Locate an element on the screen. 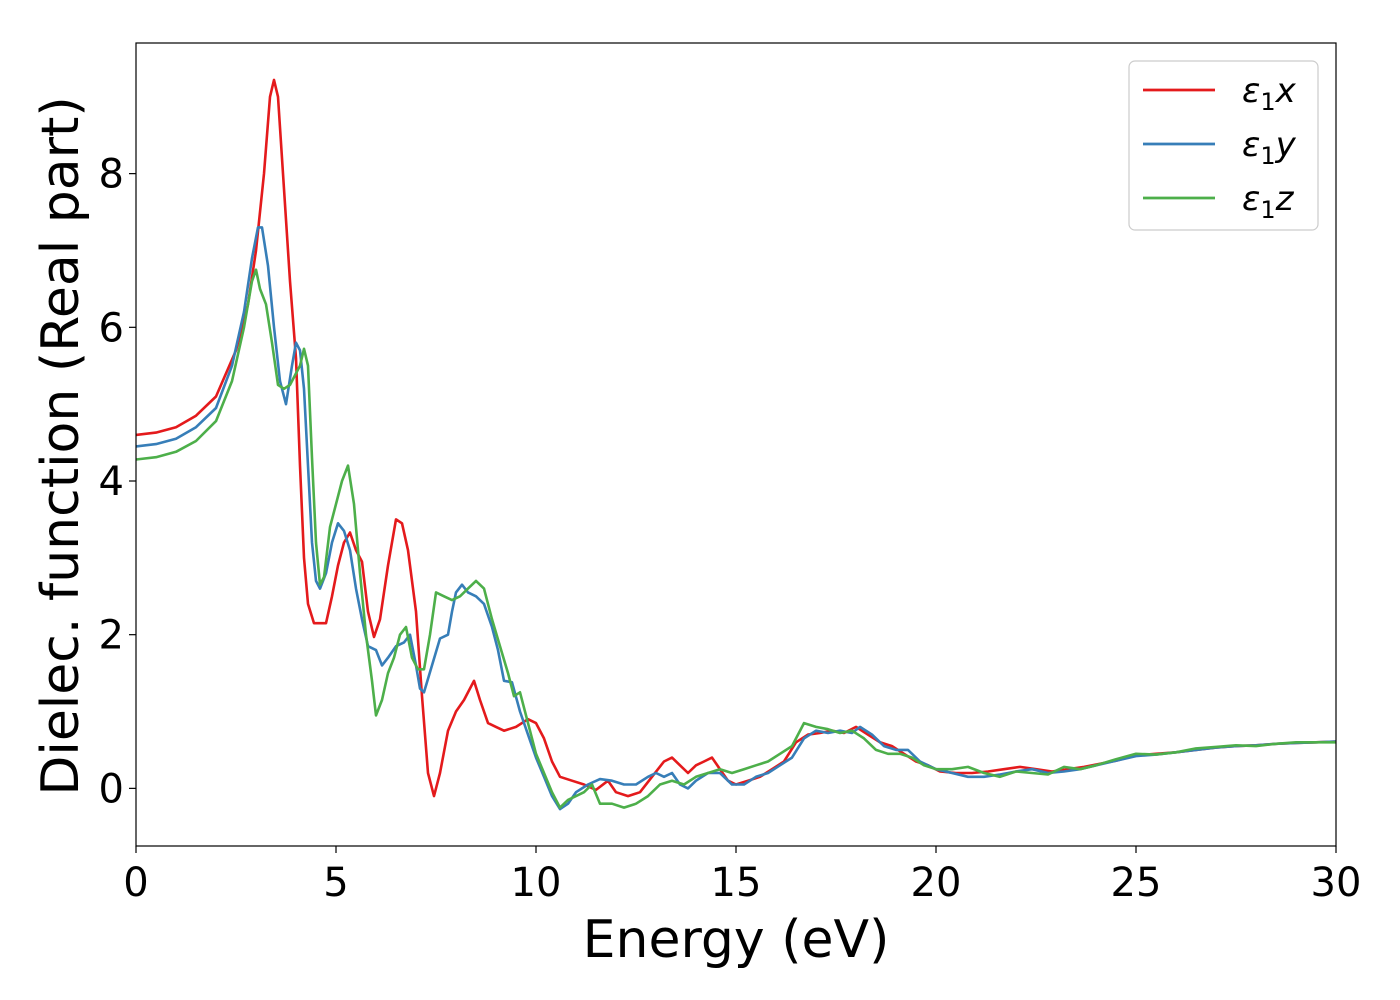 The width and height of the screenshot is (1400, 1000). y-tick-label: 8 is located at coordinates (111, 175).